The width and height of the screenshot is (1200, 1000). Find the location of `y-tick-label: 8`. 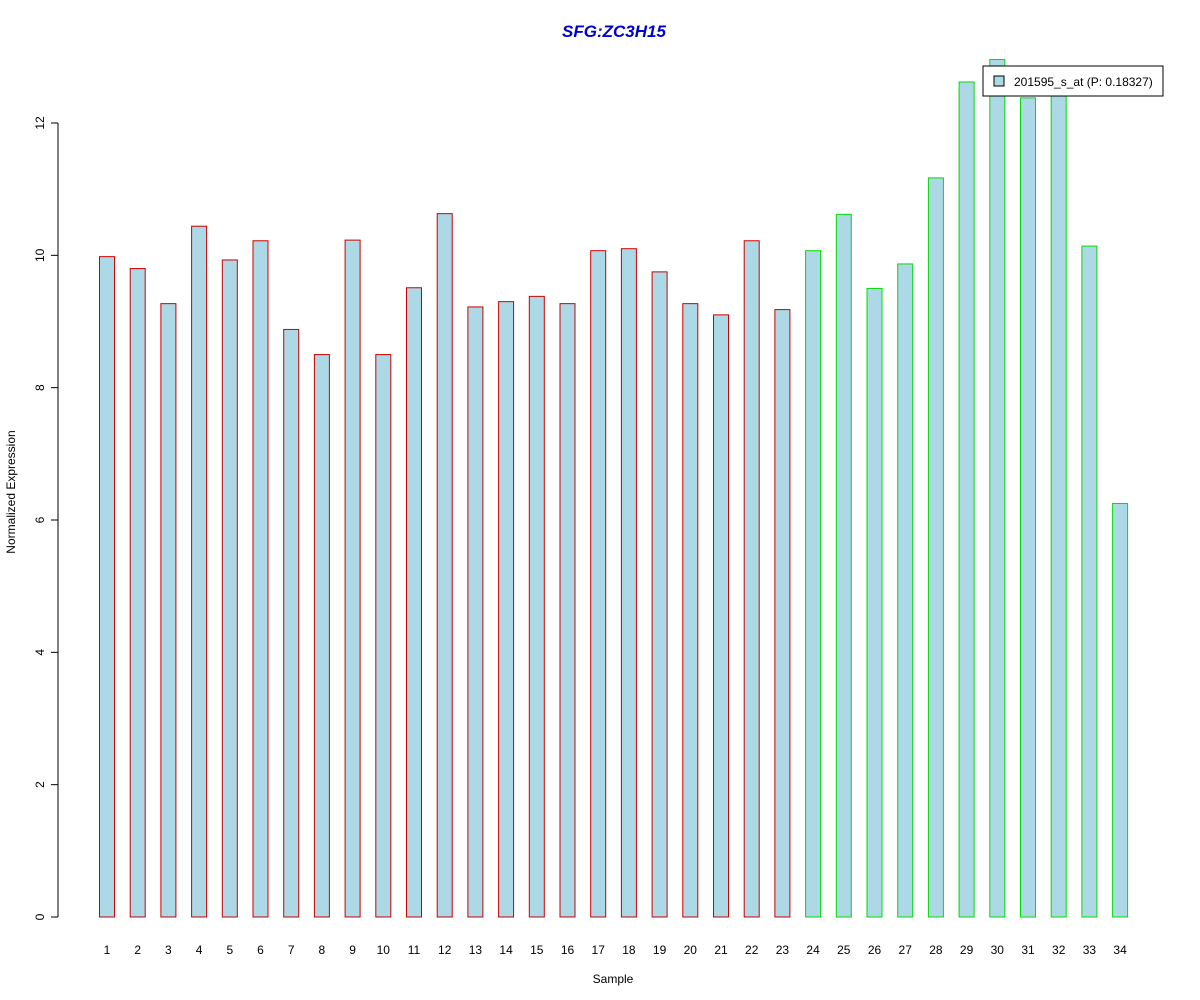

y-tick-label: 8 is located at coordinates (40, 387).